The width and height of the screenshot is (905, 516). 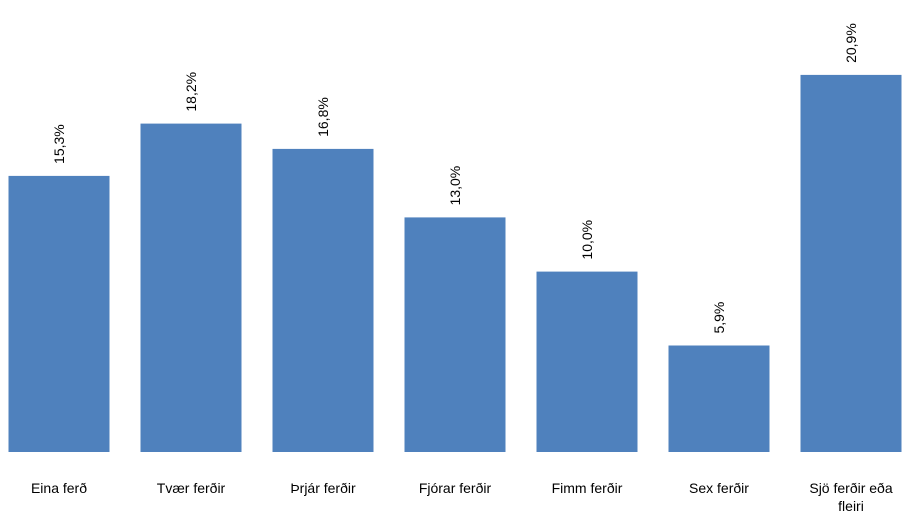 I want to click on data-label-4: 13,0%, so click(x=455, y=186).